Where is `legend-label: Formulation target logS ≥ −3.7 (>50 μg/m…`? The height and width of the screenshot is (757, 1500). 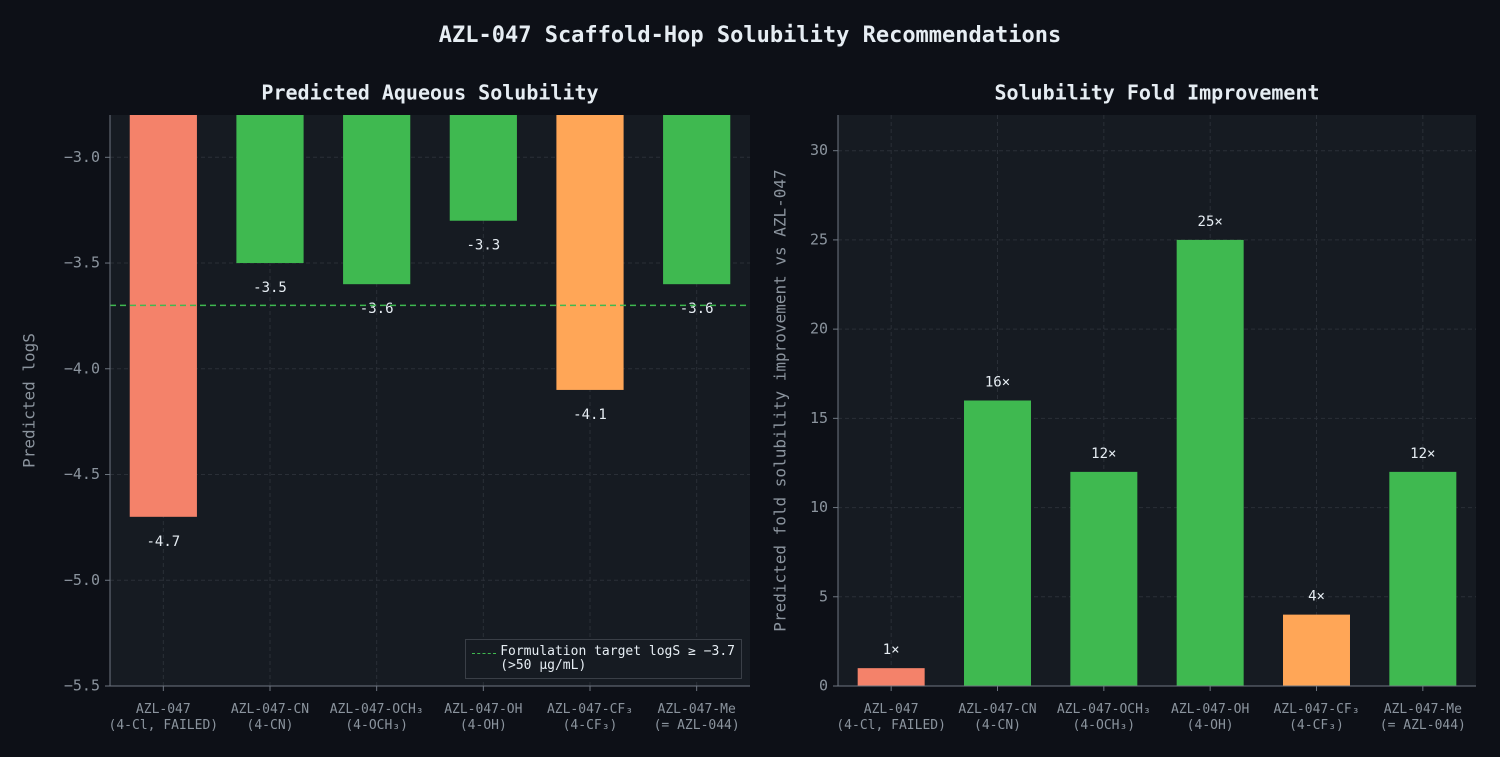
legend-label: Formulation target logS ≥ −3.7 (>50 μg/m… is located at coordinates (617, 658).